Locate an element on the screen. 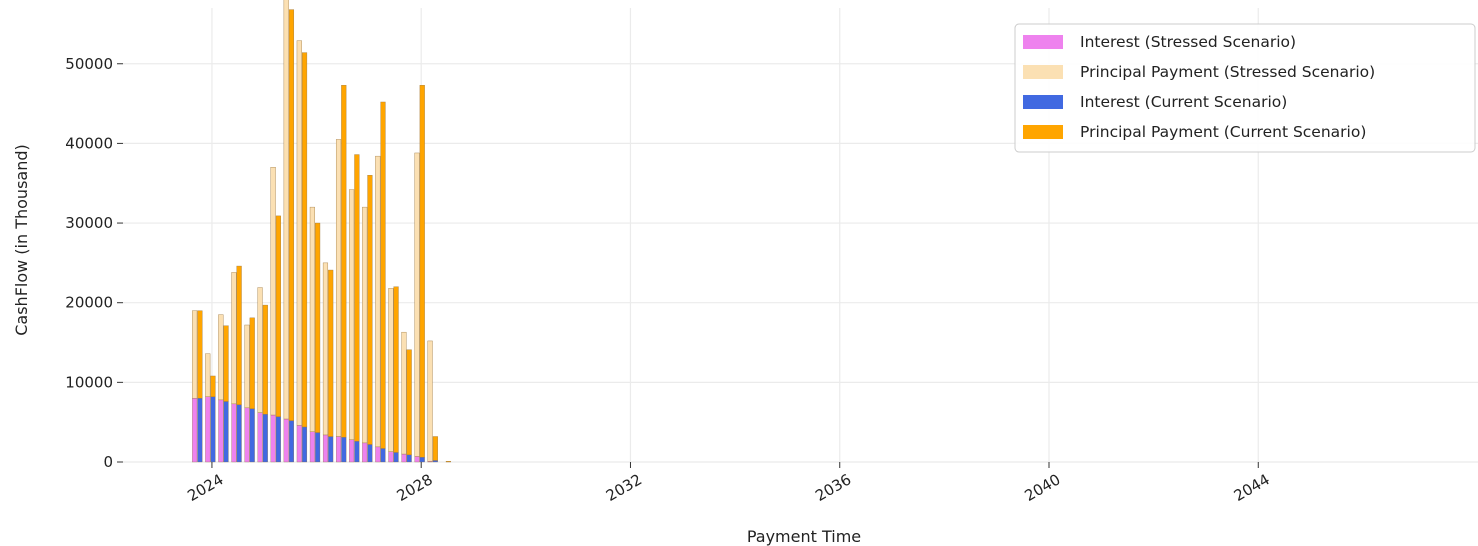 This screenshot has height=546, width=1478. legend-label: Interest (Stressed Scenario) is located at coordinates (1188, 42).